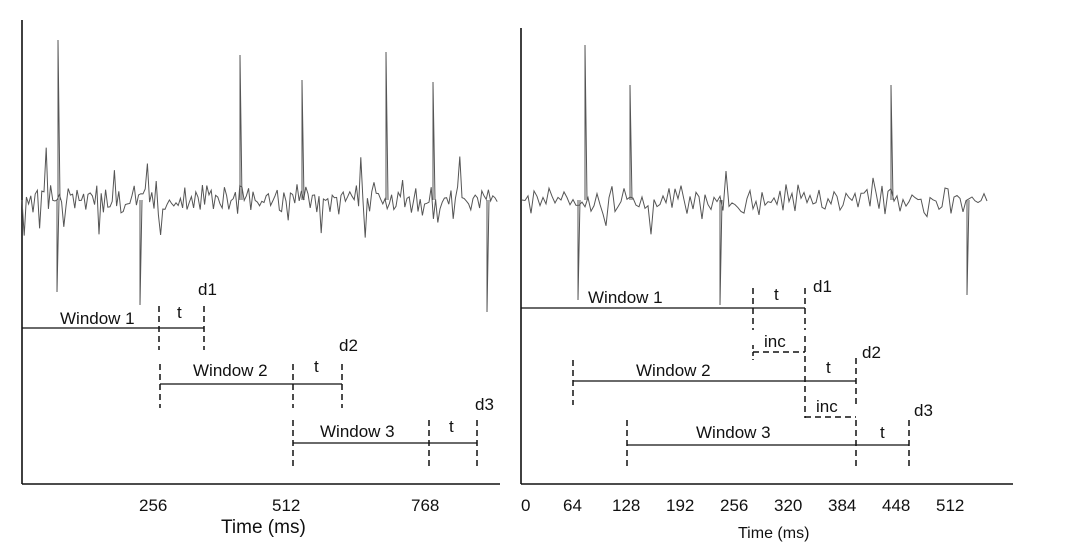  What do you see at coordinates (625, 297) in the screenshot?
I see `right-window-1-label: Window 1` at bounding box center [625, 297].